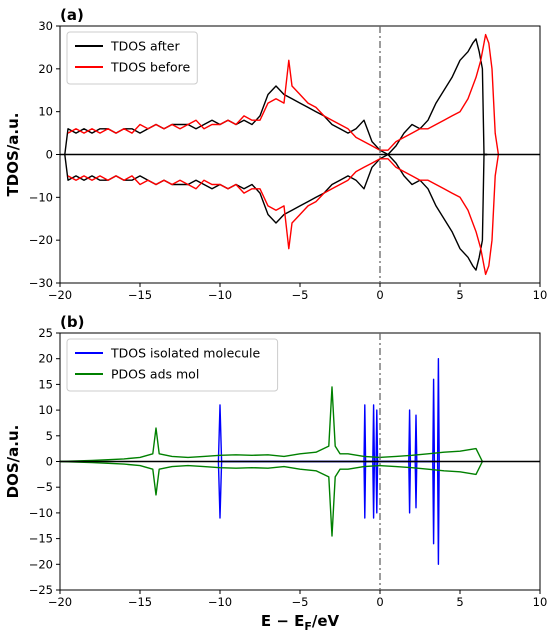 This screenshot has width=550, height=635. Describe the element at coordinates (13, 155) in the screenshot. I see `y-axis-title: TDOS/a.u.` at that location.